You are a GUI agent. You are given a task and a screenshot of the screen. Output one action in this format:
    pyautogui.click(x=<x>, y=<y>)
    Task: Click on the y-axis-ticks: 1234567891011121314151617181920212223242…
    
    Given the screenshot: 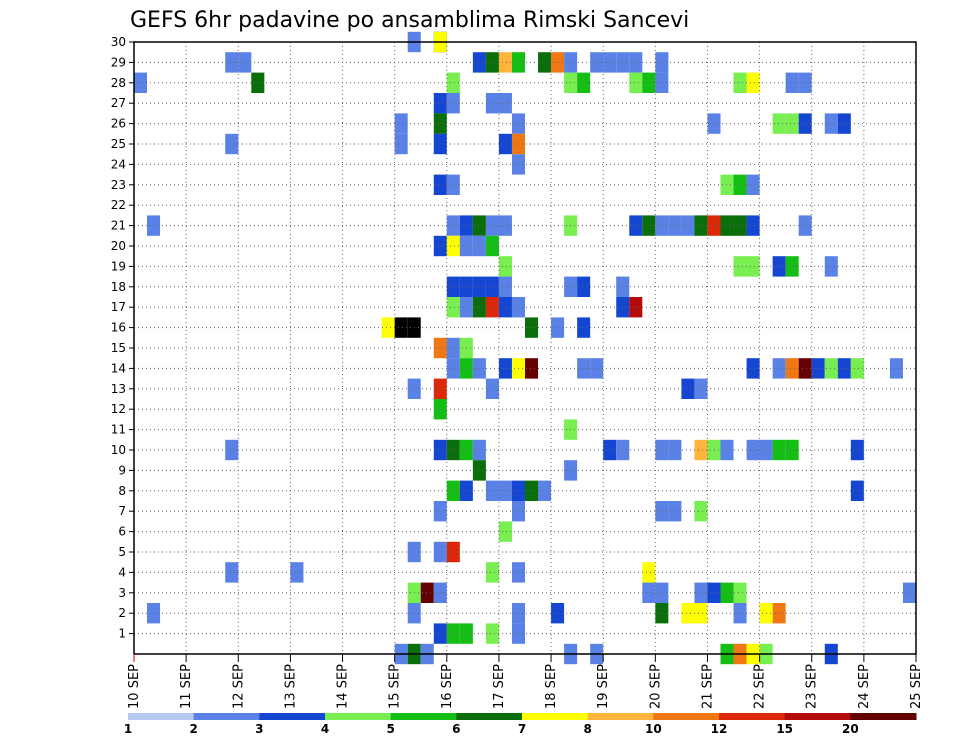 What is the action you would take?
    pyautogui.click(x=122, y=338)
    